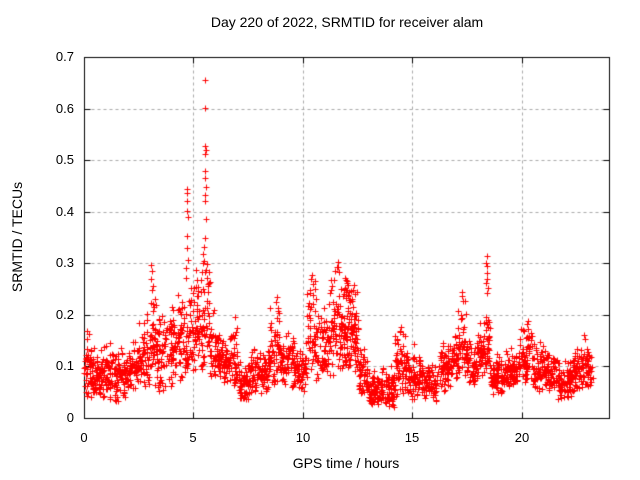 This screenshot has height=480, width=640. What do you see at coordinates (70, 417) in the screenshot?
I see `y-tick-label: 0` at bounding box center [70, 417].